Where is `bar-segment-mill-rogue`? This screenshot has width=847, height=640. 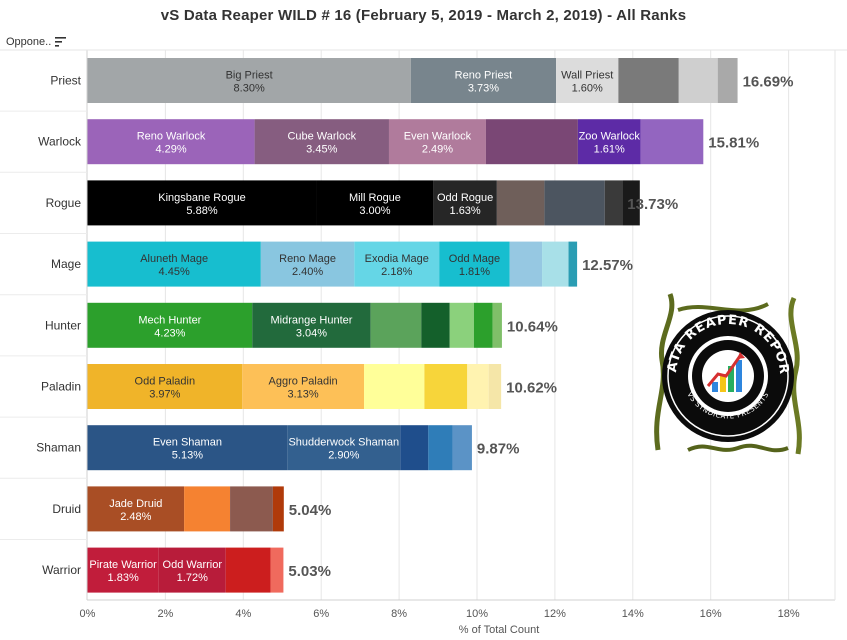 bar-segment-mill-rogue is located at coordinates (375, 203).